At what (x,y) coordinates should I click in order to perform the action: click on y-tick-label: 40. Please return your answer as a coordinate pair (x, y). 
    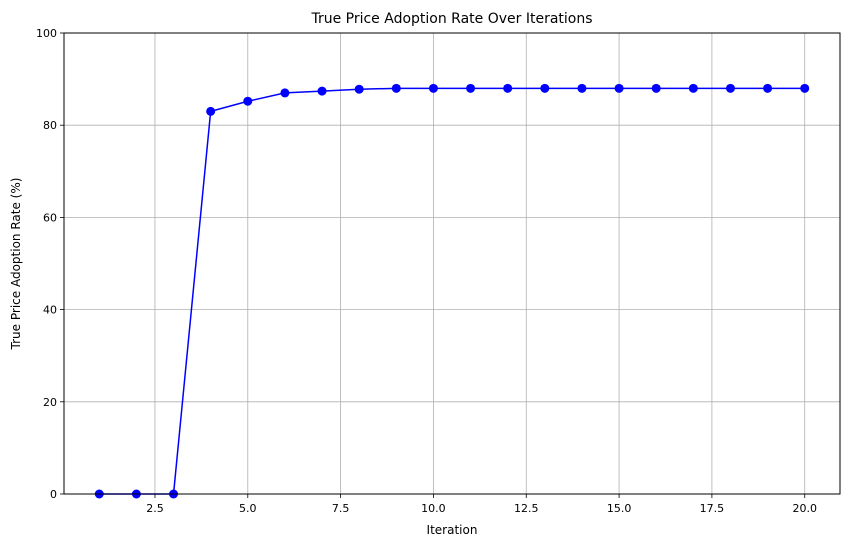
    Looking at the image, I should click on (50, 310).